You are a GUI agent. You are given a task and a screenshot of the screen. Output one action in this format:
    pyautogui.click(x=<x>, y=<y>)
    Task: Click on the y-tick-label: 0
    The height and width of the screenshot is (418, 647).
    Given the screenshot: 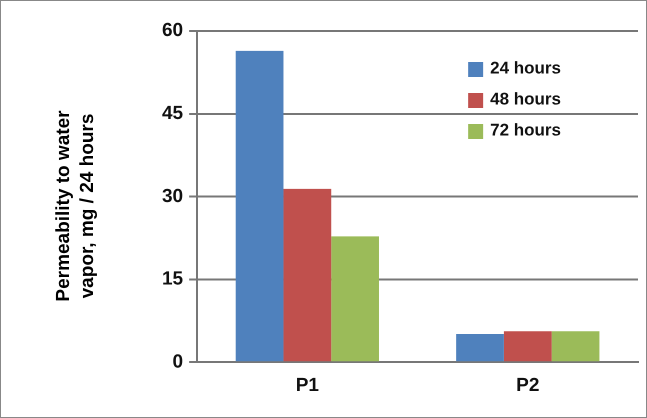 What is the action you would take?
    pyautogui.click(x=178, y=361)
    